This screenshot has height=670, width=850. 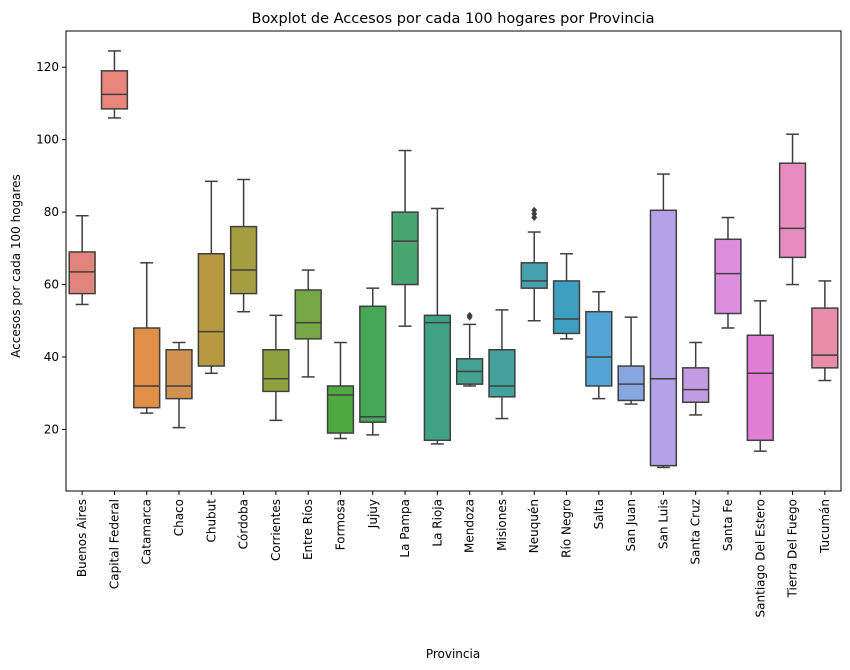 I want to click on y-tick-label: 20, so click(x=51, y=429).